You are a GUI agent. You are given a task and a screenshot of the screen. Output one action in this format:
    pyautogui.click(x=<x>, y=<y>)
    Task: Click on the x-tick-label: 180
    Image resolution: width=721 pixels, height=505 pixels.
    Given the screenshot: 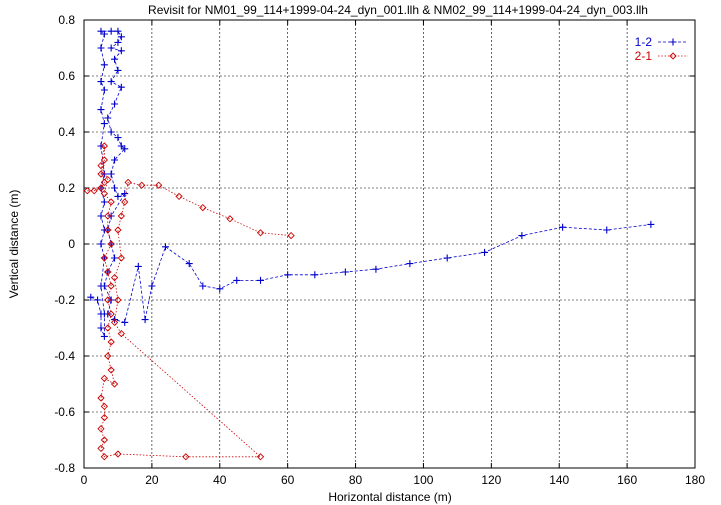 What is the action you would take?
    pyautogui.click(x=695, y=480)
    